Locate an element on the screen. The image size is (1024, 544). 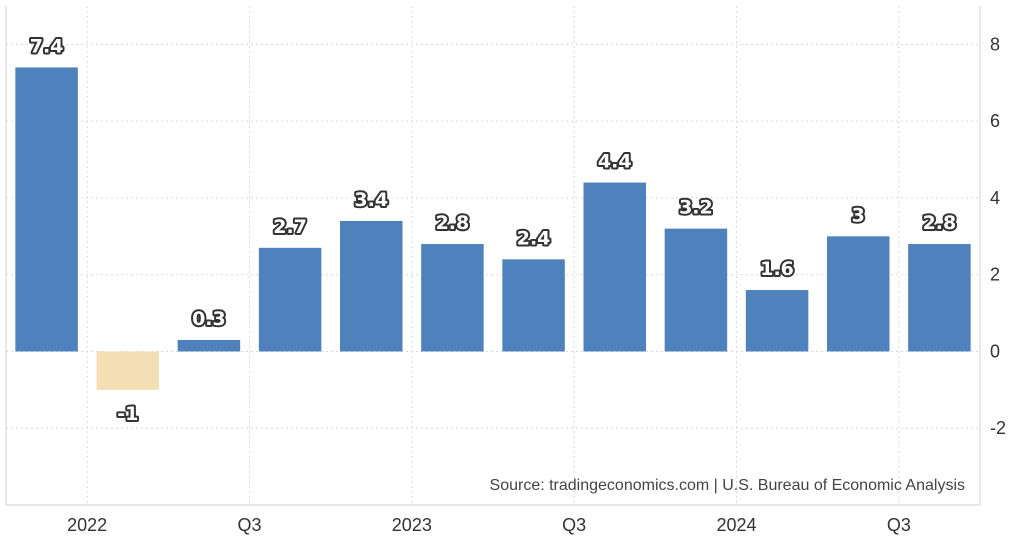
data-label: 2.7 is located at coordinates (290, 227).